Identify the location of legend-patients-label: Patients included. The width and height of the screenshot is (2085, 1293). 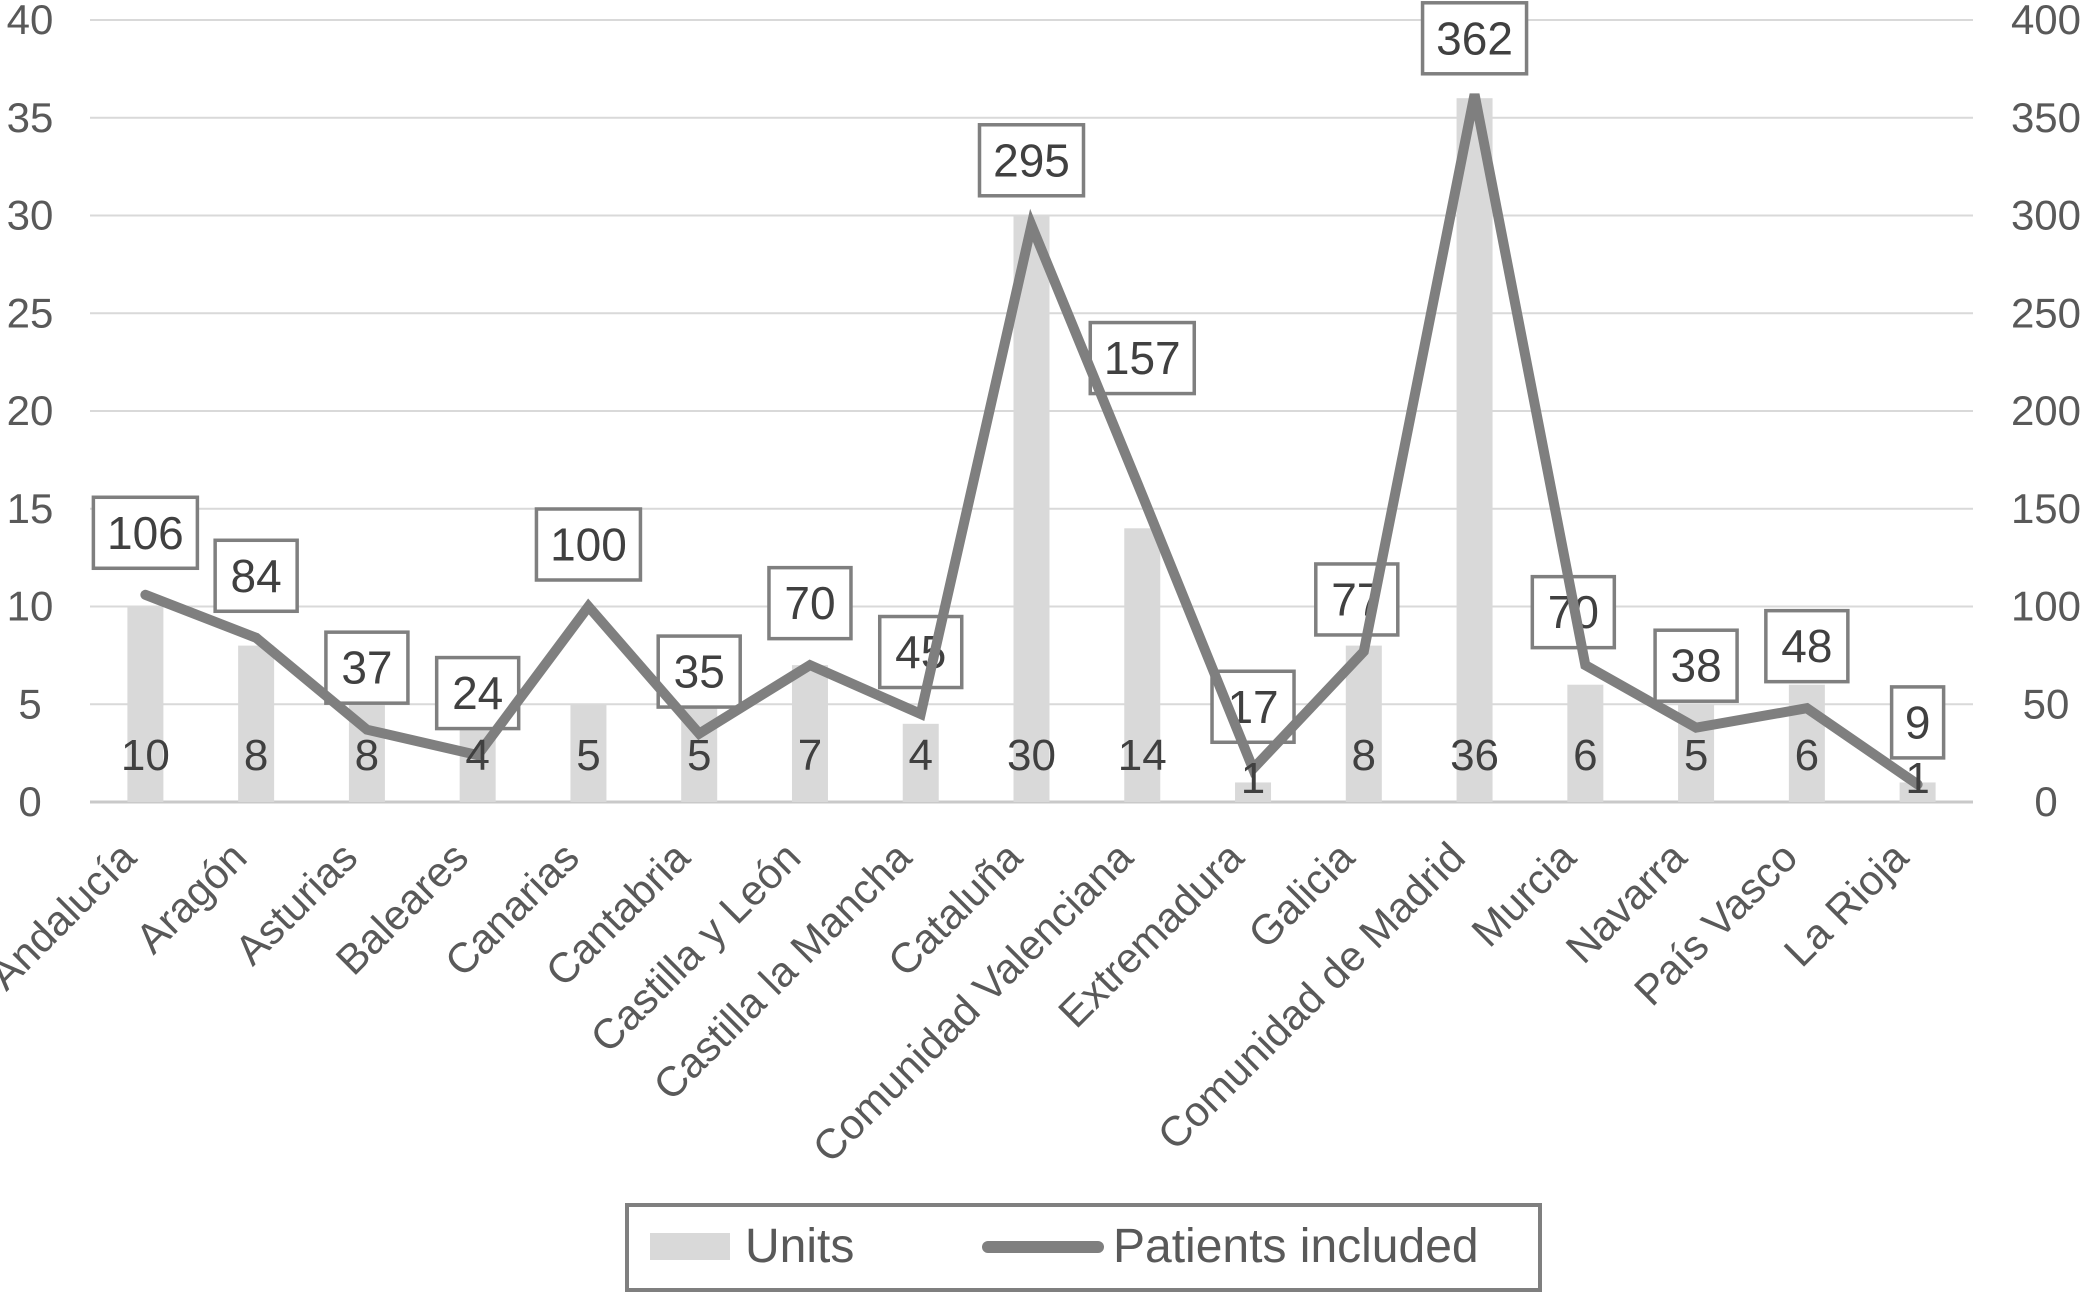
(1296, 1246).